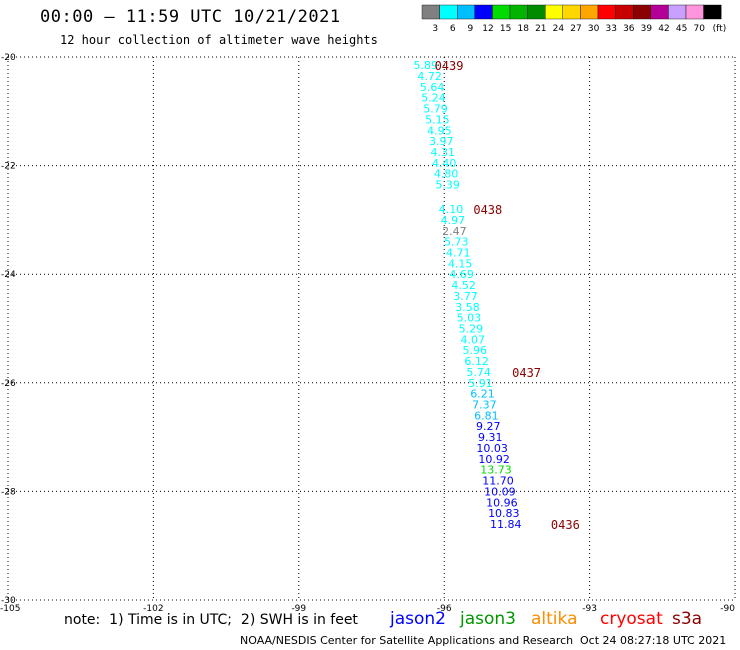  Describe the element at coordinates (526, 373) in the screenshot. I see `time-annotation: 0437` at that location.